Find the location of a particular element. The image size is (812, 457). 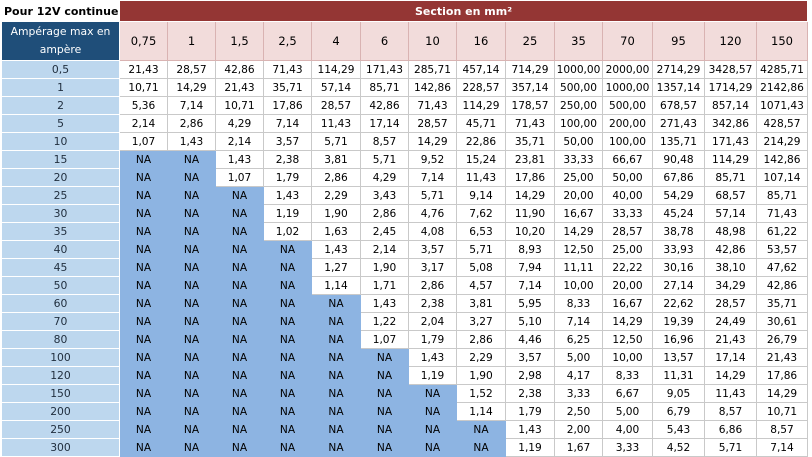

length-cell: 3,27 is located at coordinates (481, 321).